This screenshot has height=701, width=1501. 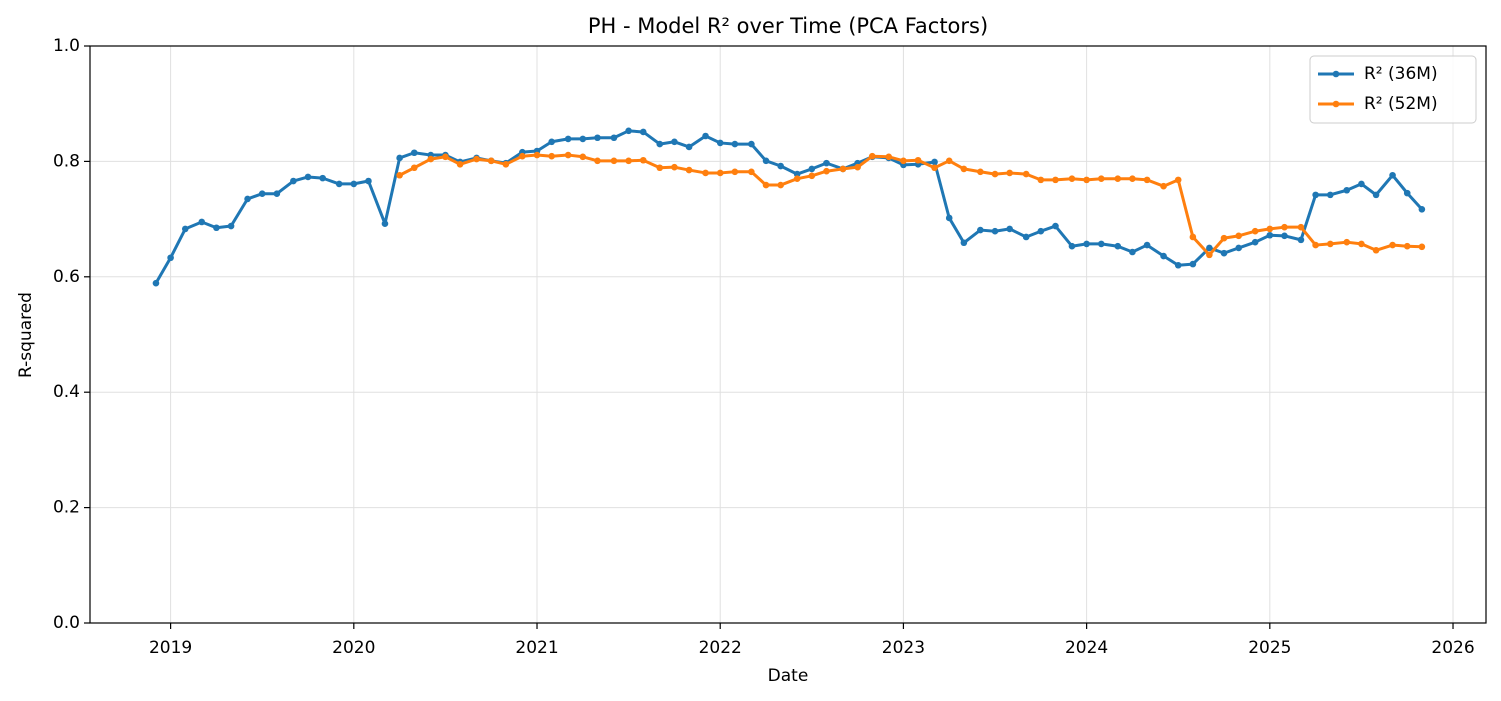 What do you see at coordinates (66, 277) in the screenshot?
I see `y-tick-label: 0.6` at bounding box center [66, 277].